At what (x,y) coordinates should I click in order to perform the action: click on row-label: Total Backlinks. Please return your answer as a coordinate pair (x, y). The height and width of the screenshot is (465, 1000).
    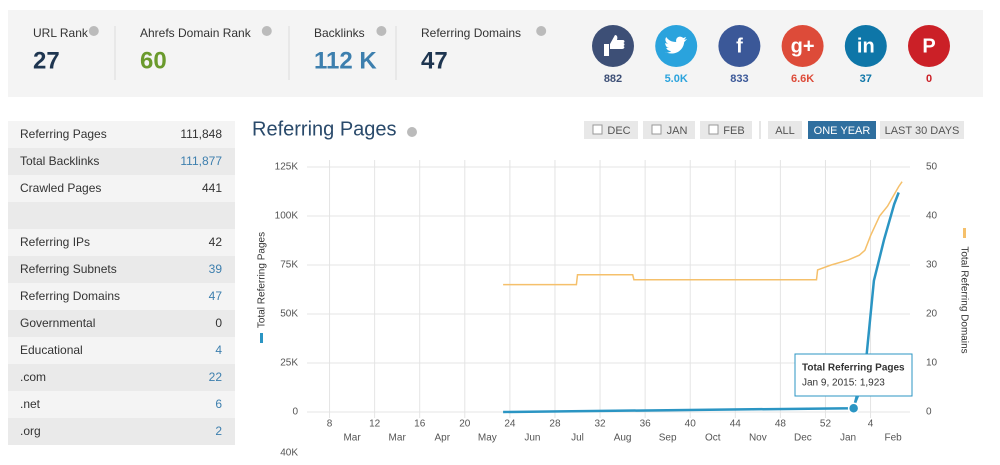
    Looking at the image, I should click on (59, 161).